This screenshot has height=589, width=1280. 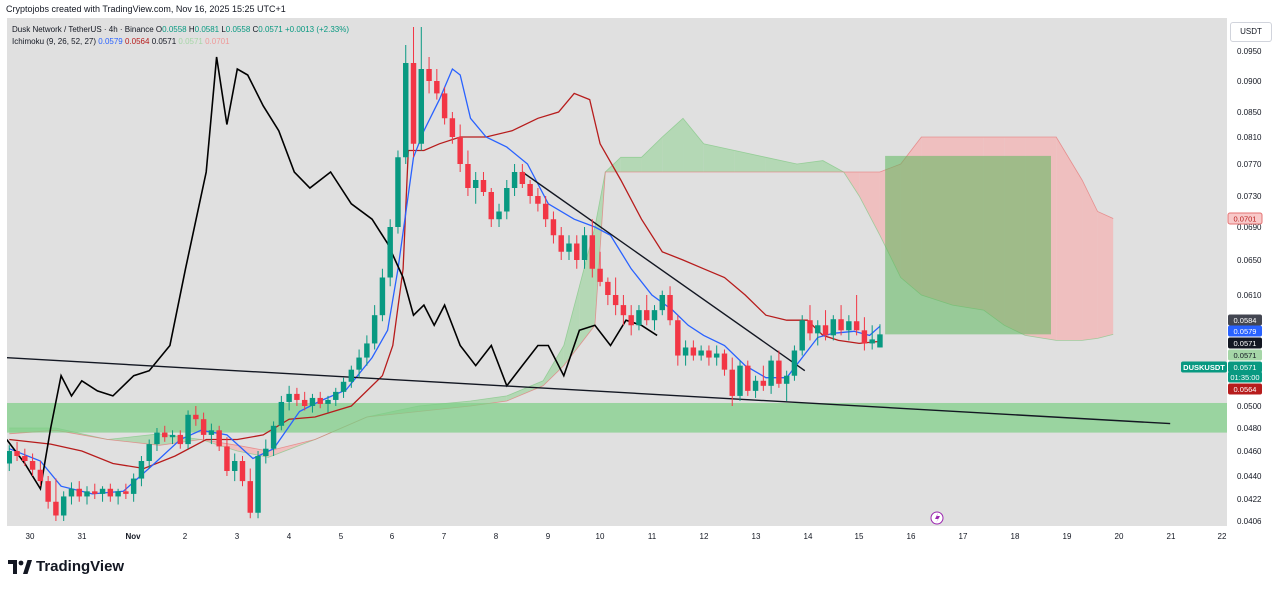 I want to click on x-tick-label: 6, so click(x=392, y=536).